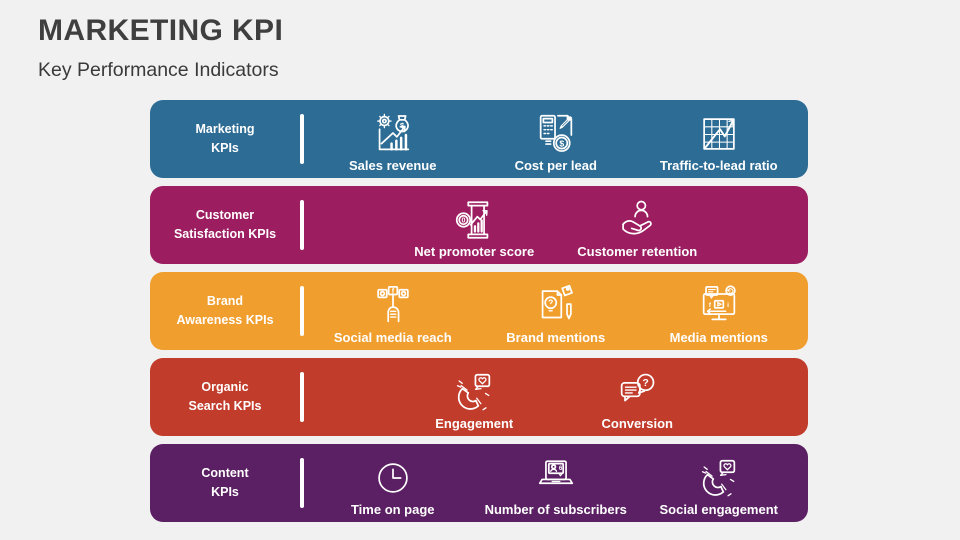 The height and width of the screenshot is (540, 960). What do you see at coordinates (464, 221) in the screenshot?
I see `svg-text: 0` at bounding box center [464, 221].